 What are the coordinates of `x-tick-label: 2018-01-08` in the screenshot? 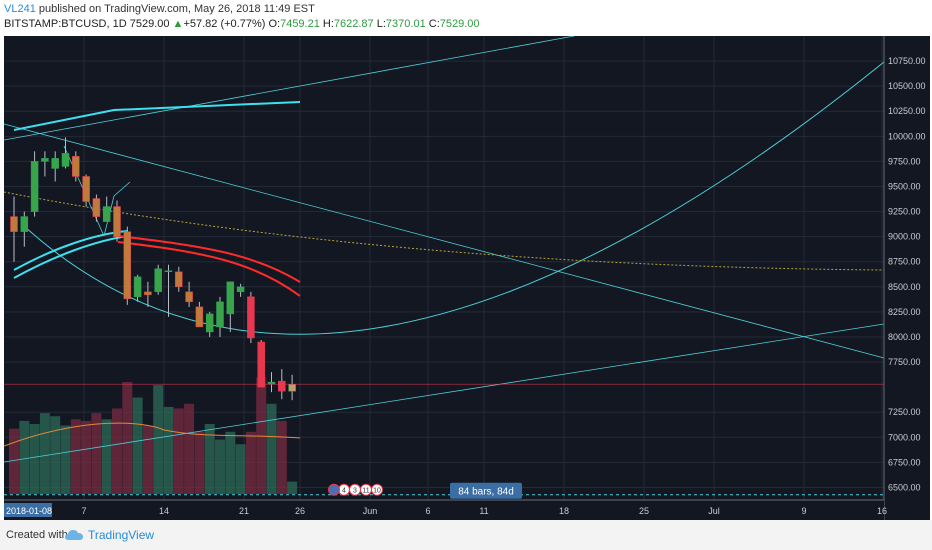 It's located at (29, 511).